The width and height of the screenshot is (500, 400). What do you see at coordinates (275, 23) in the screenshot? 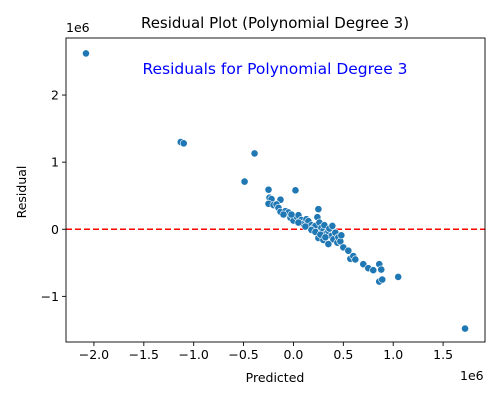
I see `chart-title: Residual Plot (Polynomial Degree 3)` at bounding box center [275, 23].